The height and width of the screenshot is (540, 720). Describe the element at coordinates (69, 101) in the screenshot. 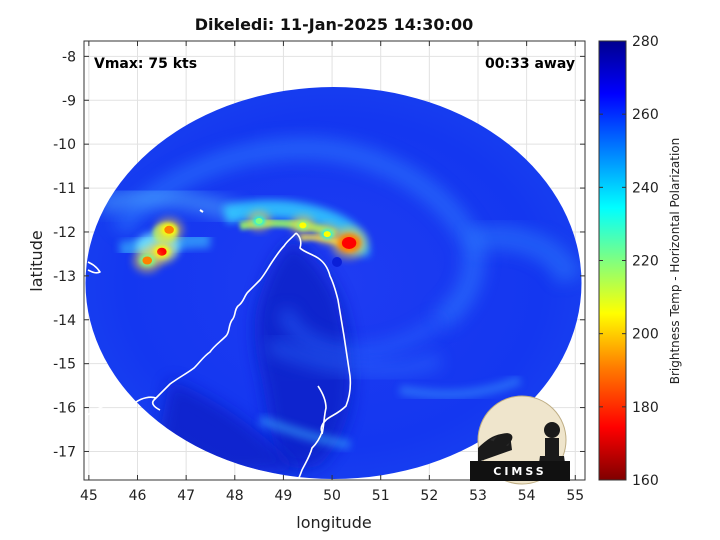

I see `y-tick-label: -9` at that location.